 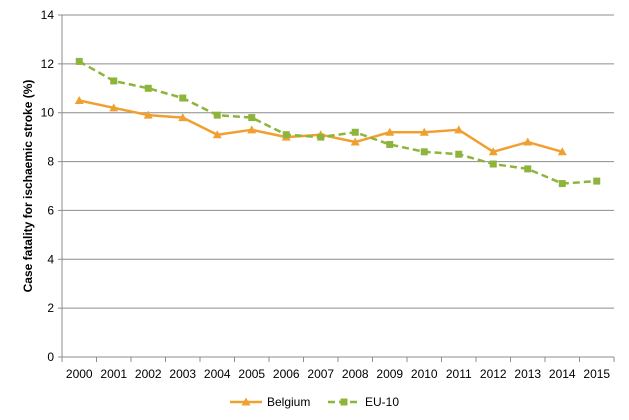 What do you see at coordinates (217, 134) in the screenshot?
I see `point-belgium-2004` at bounding box center [217, 134].